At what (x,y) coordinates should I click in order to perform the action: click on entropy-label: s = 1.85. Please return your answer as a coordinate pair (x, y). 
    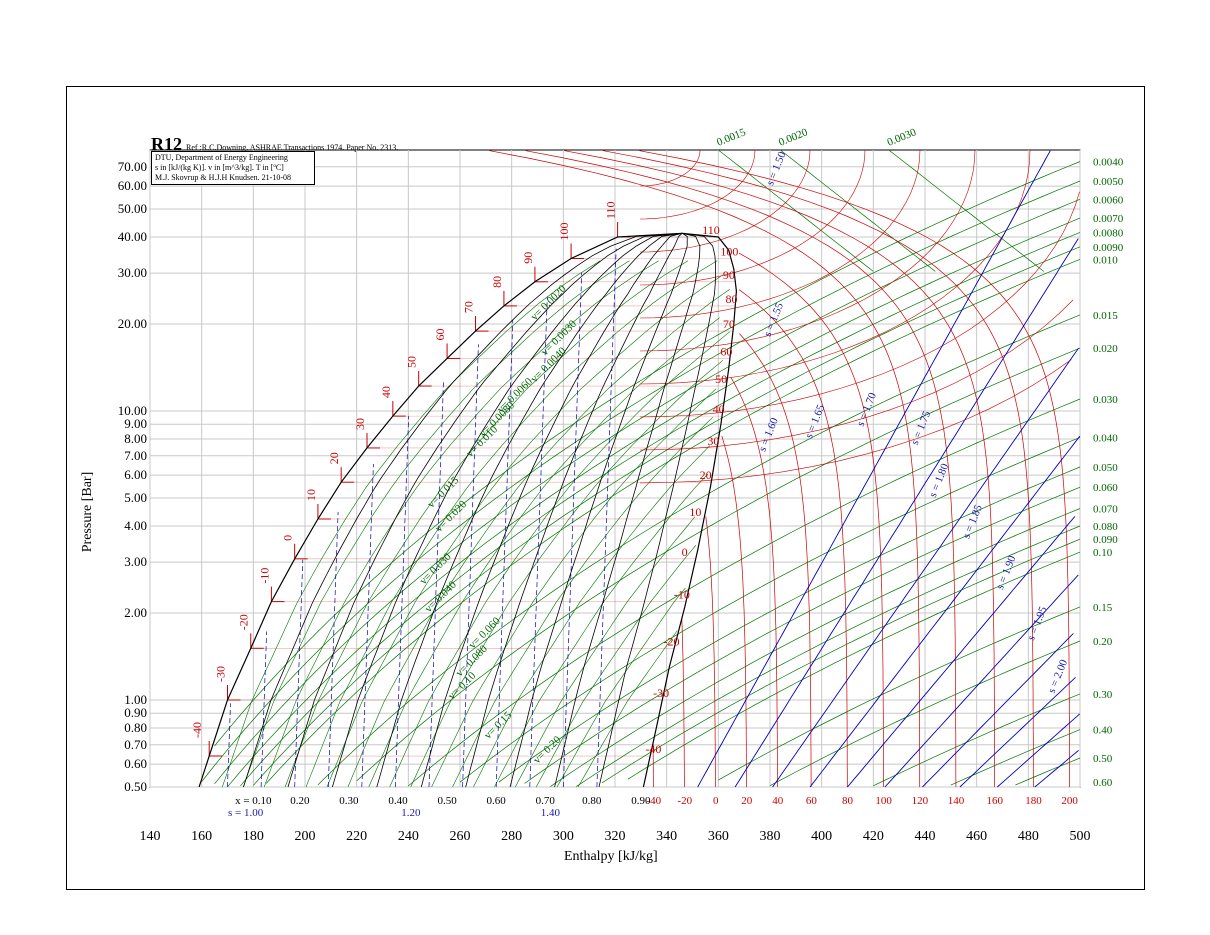
    Looking at the image, I should click on (973, 522).